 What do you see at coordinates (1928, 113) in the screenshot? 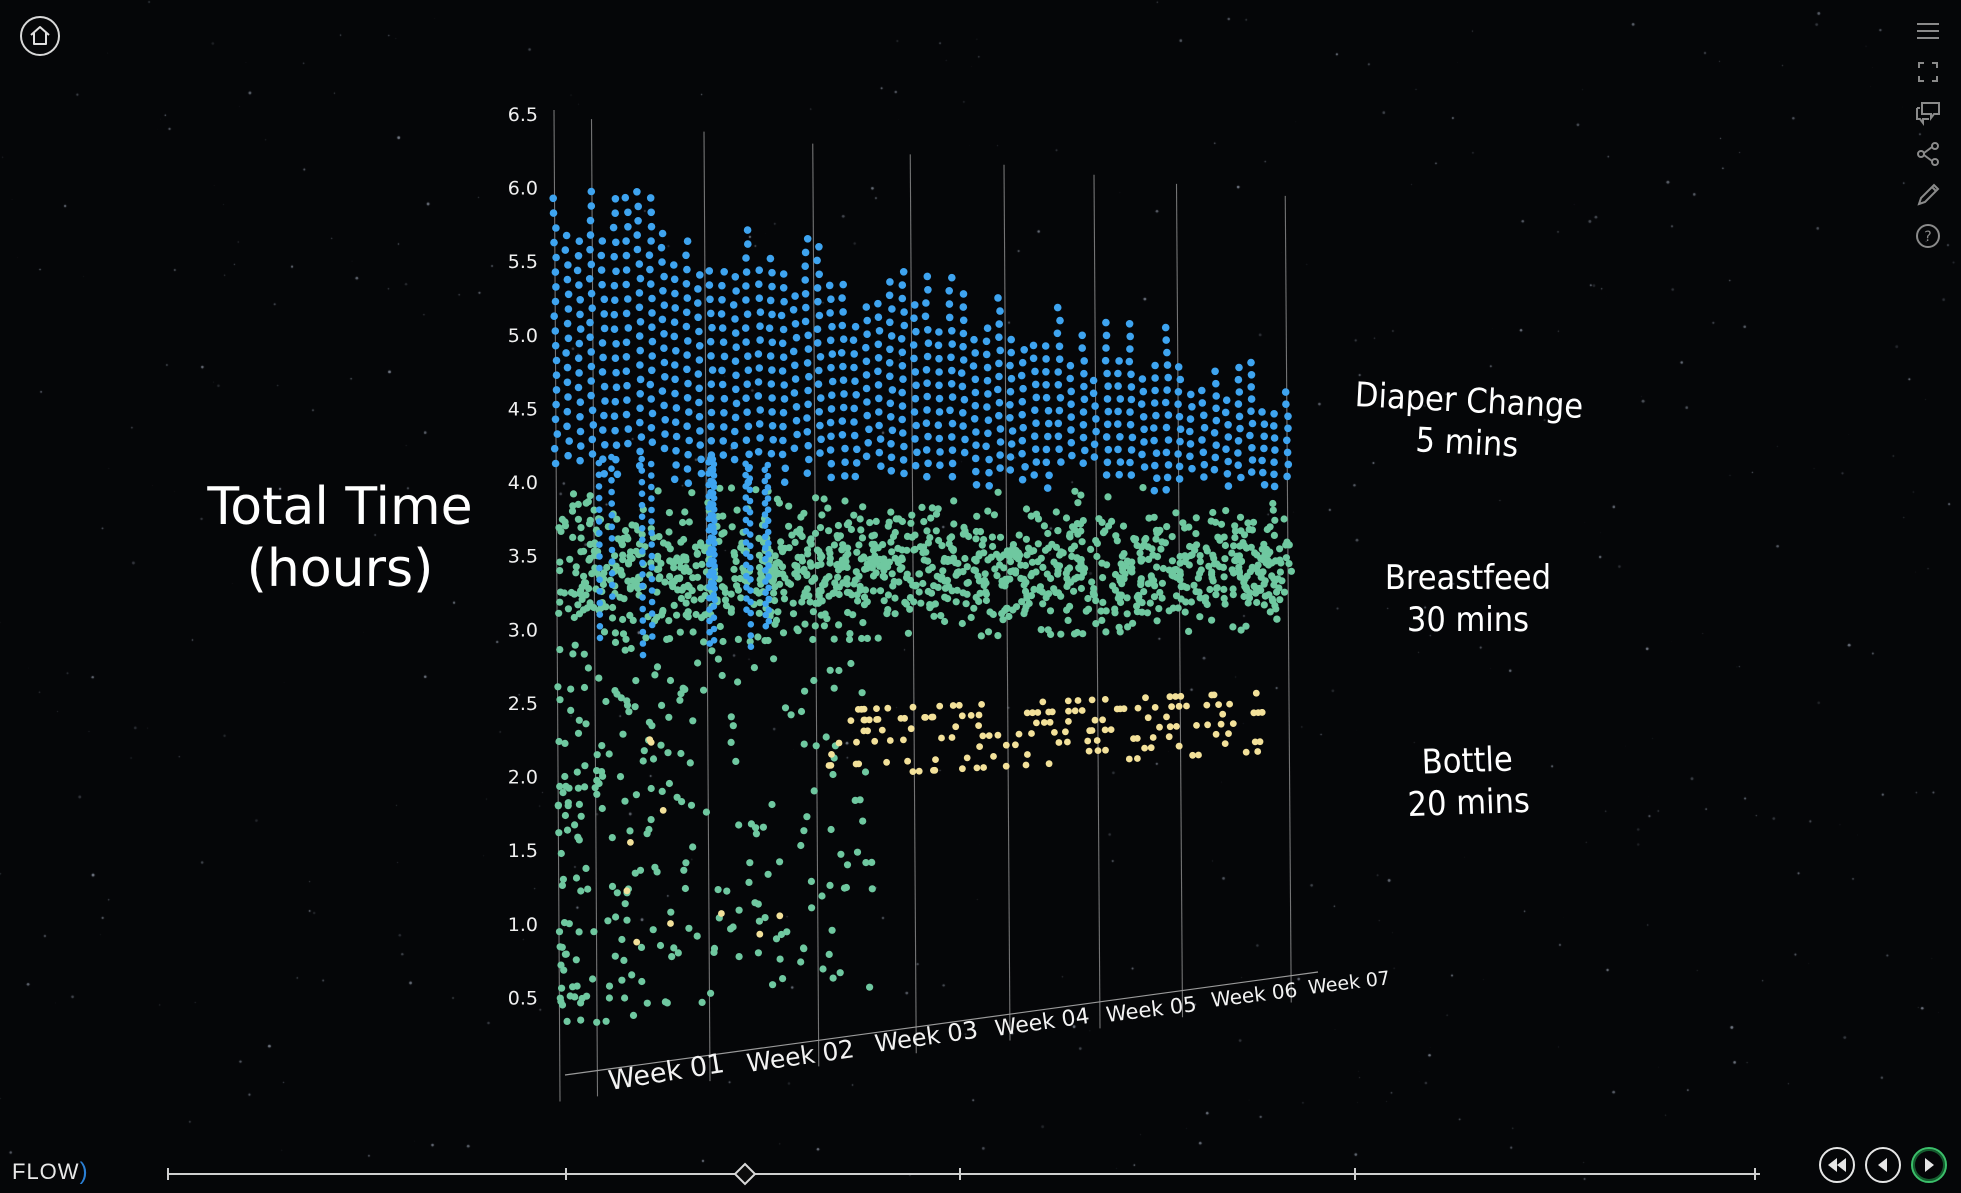
I see `comments-button` at bounding box center [1928, 113].